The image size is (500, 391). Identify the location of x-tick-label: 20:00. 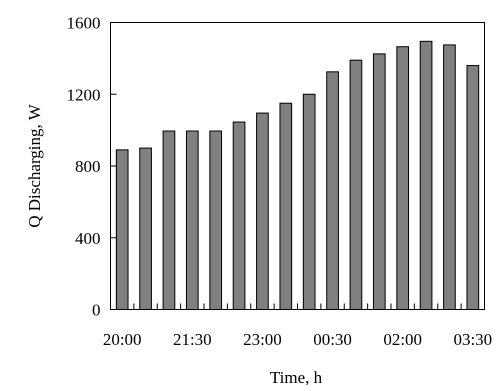
(122, 339).